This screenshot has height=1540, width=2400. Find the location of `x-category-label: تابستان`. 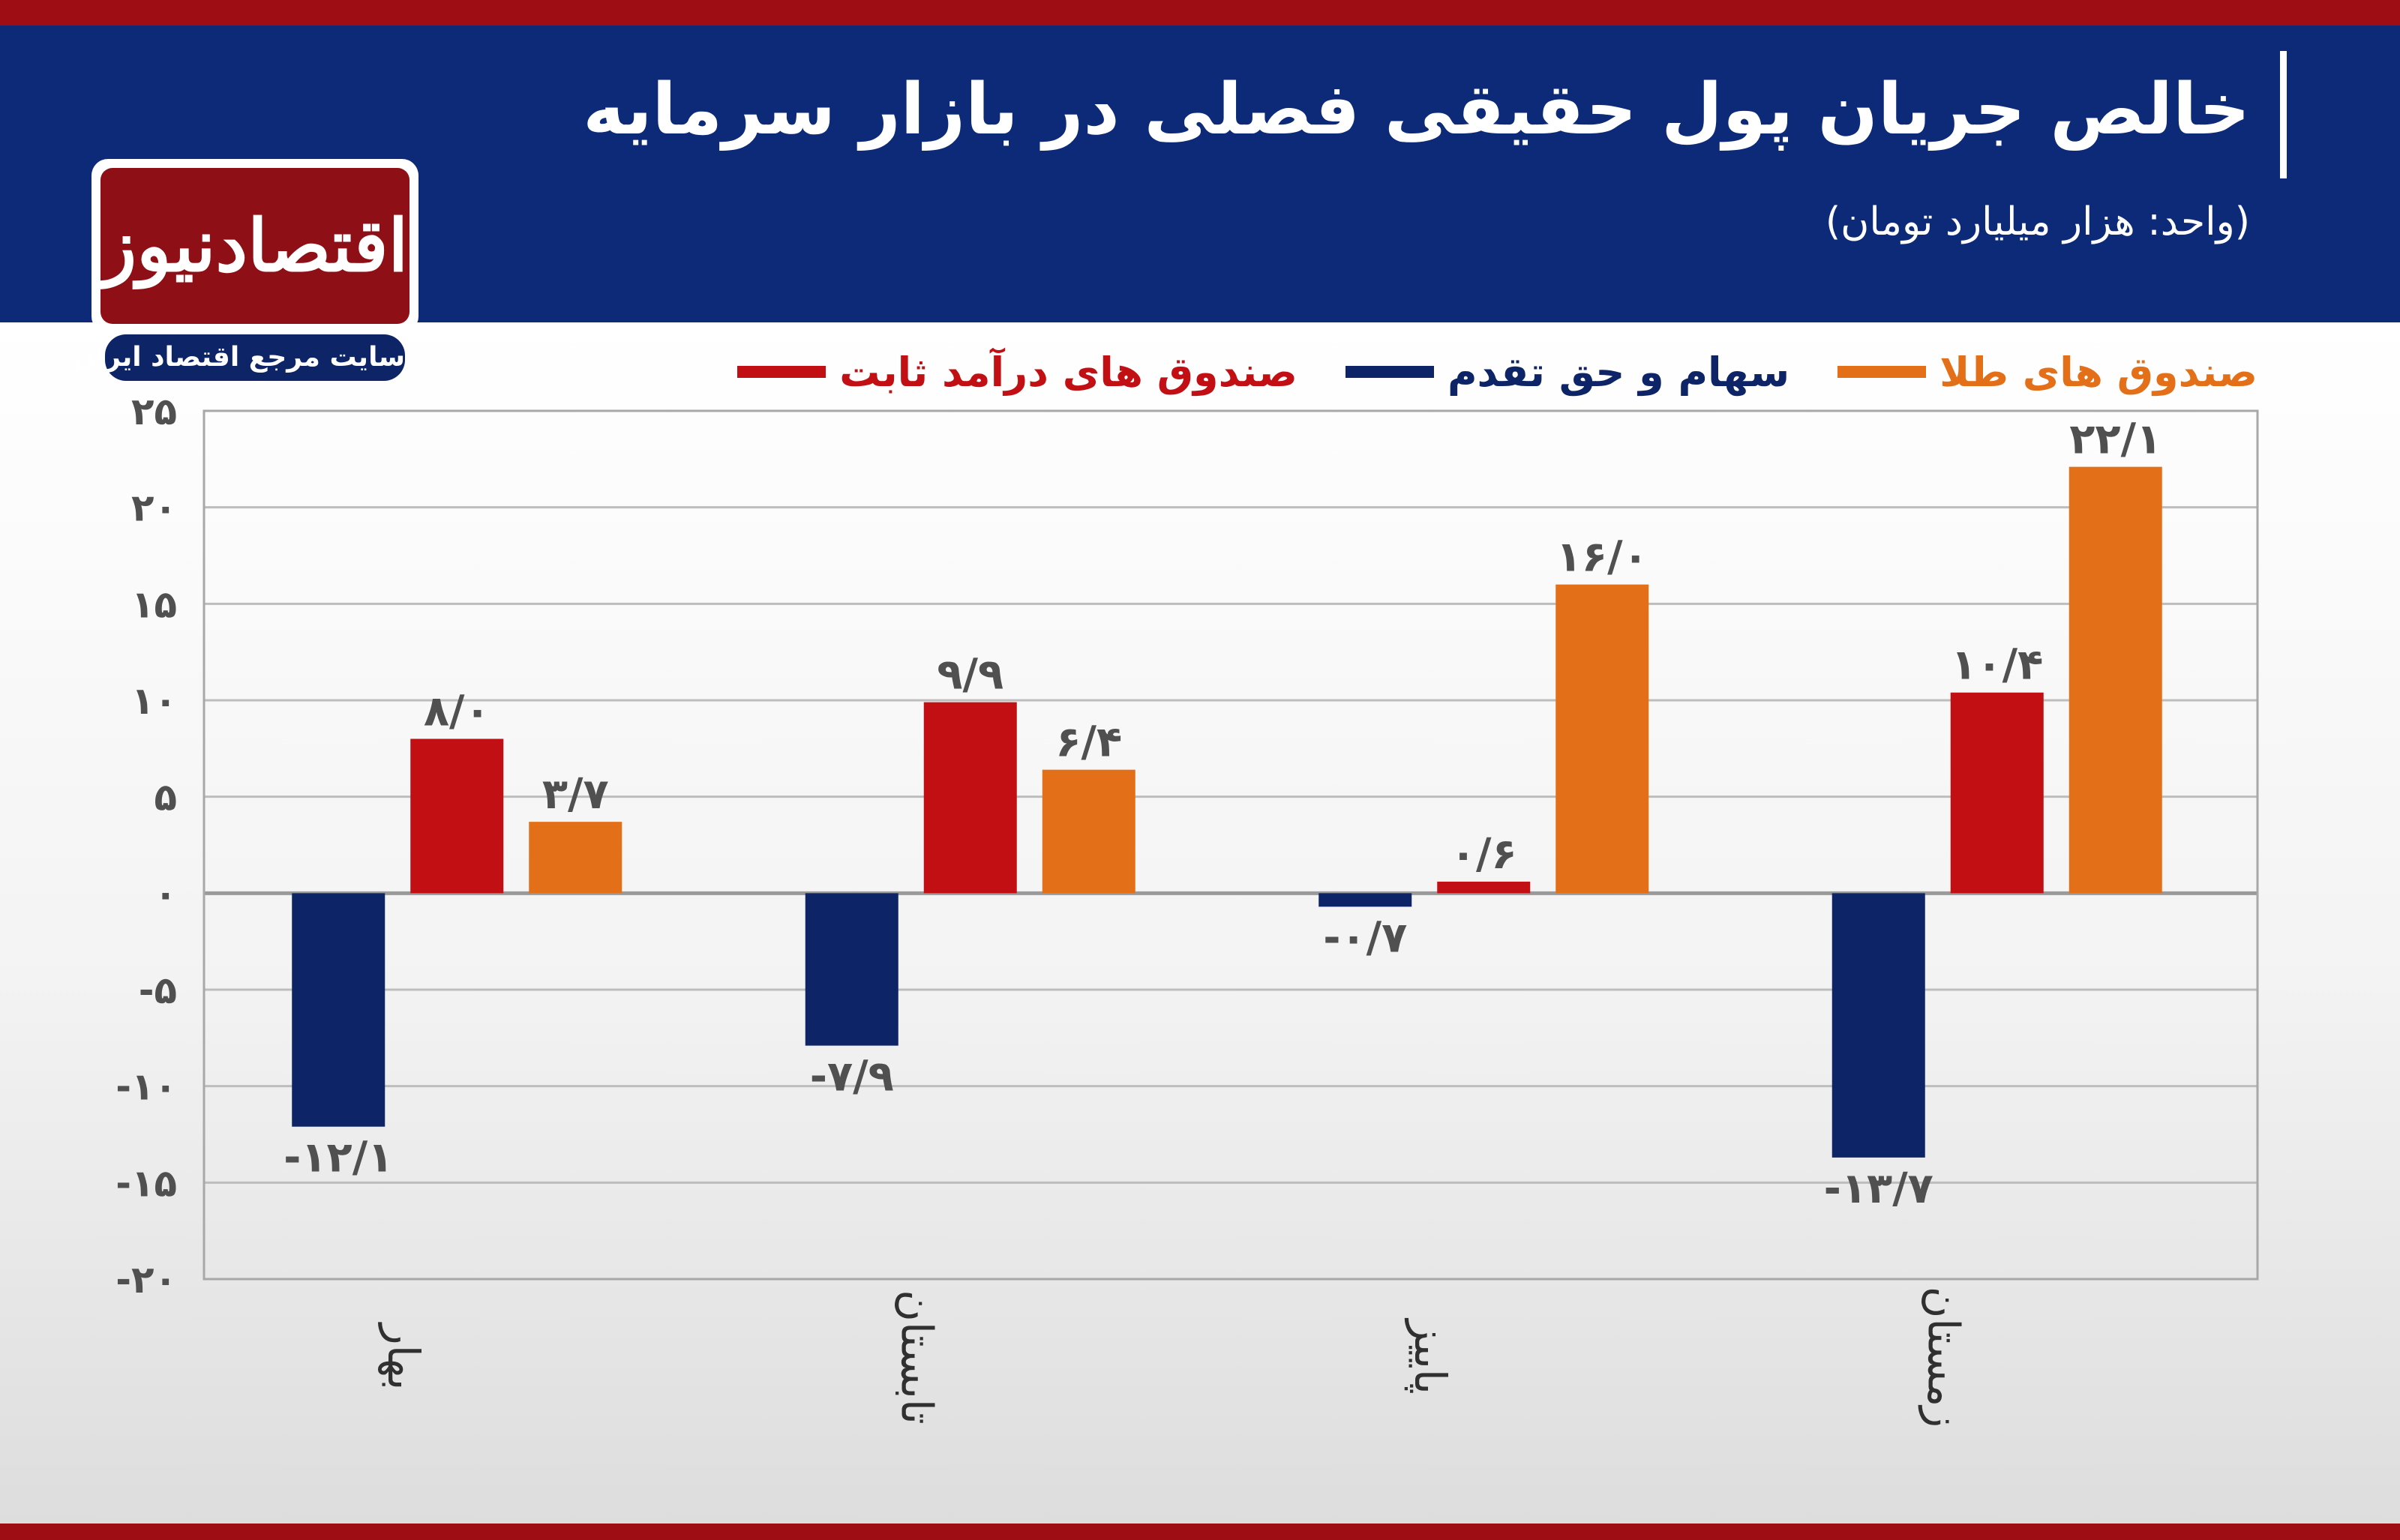

x-category-label: تابستان is located at coordinates (917, 1357).